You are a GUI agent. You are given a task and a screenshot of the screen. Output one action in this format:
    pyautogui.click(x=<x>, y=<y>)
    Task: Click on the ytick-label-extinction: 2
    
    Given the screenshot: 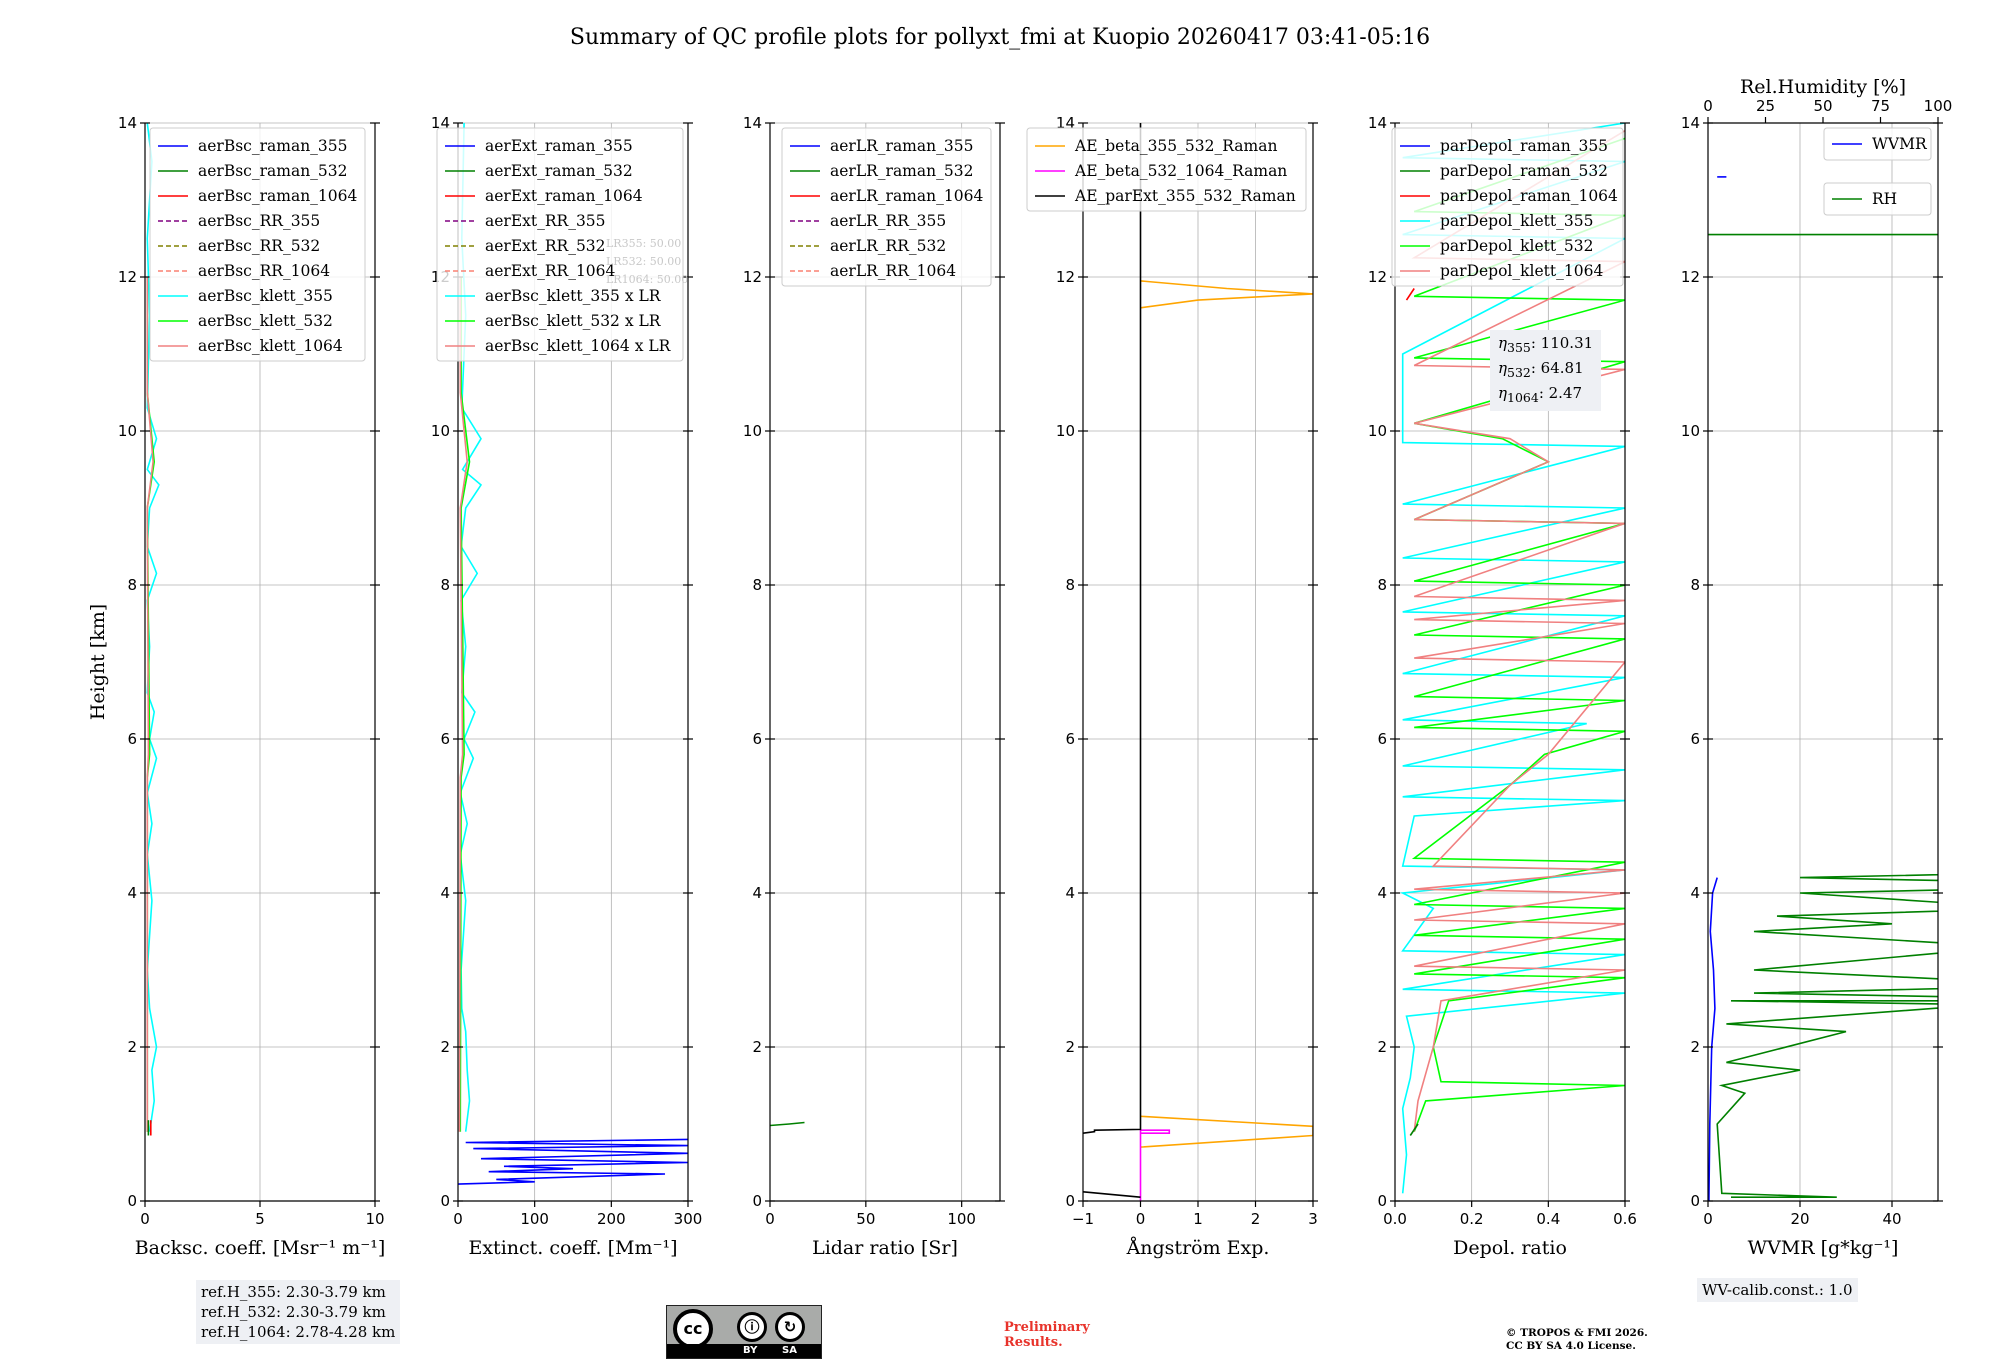 What is the action you would take?
    pyautogui.click(x=445, y=1047)
    